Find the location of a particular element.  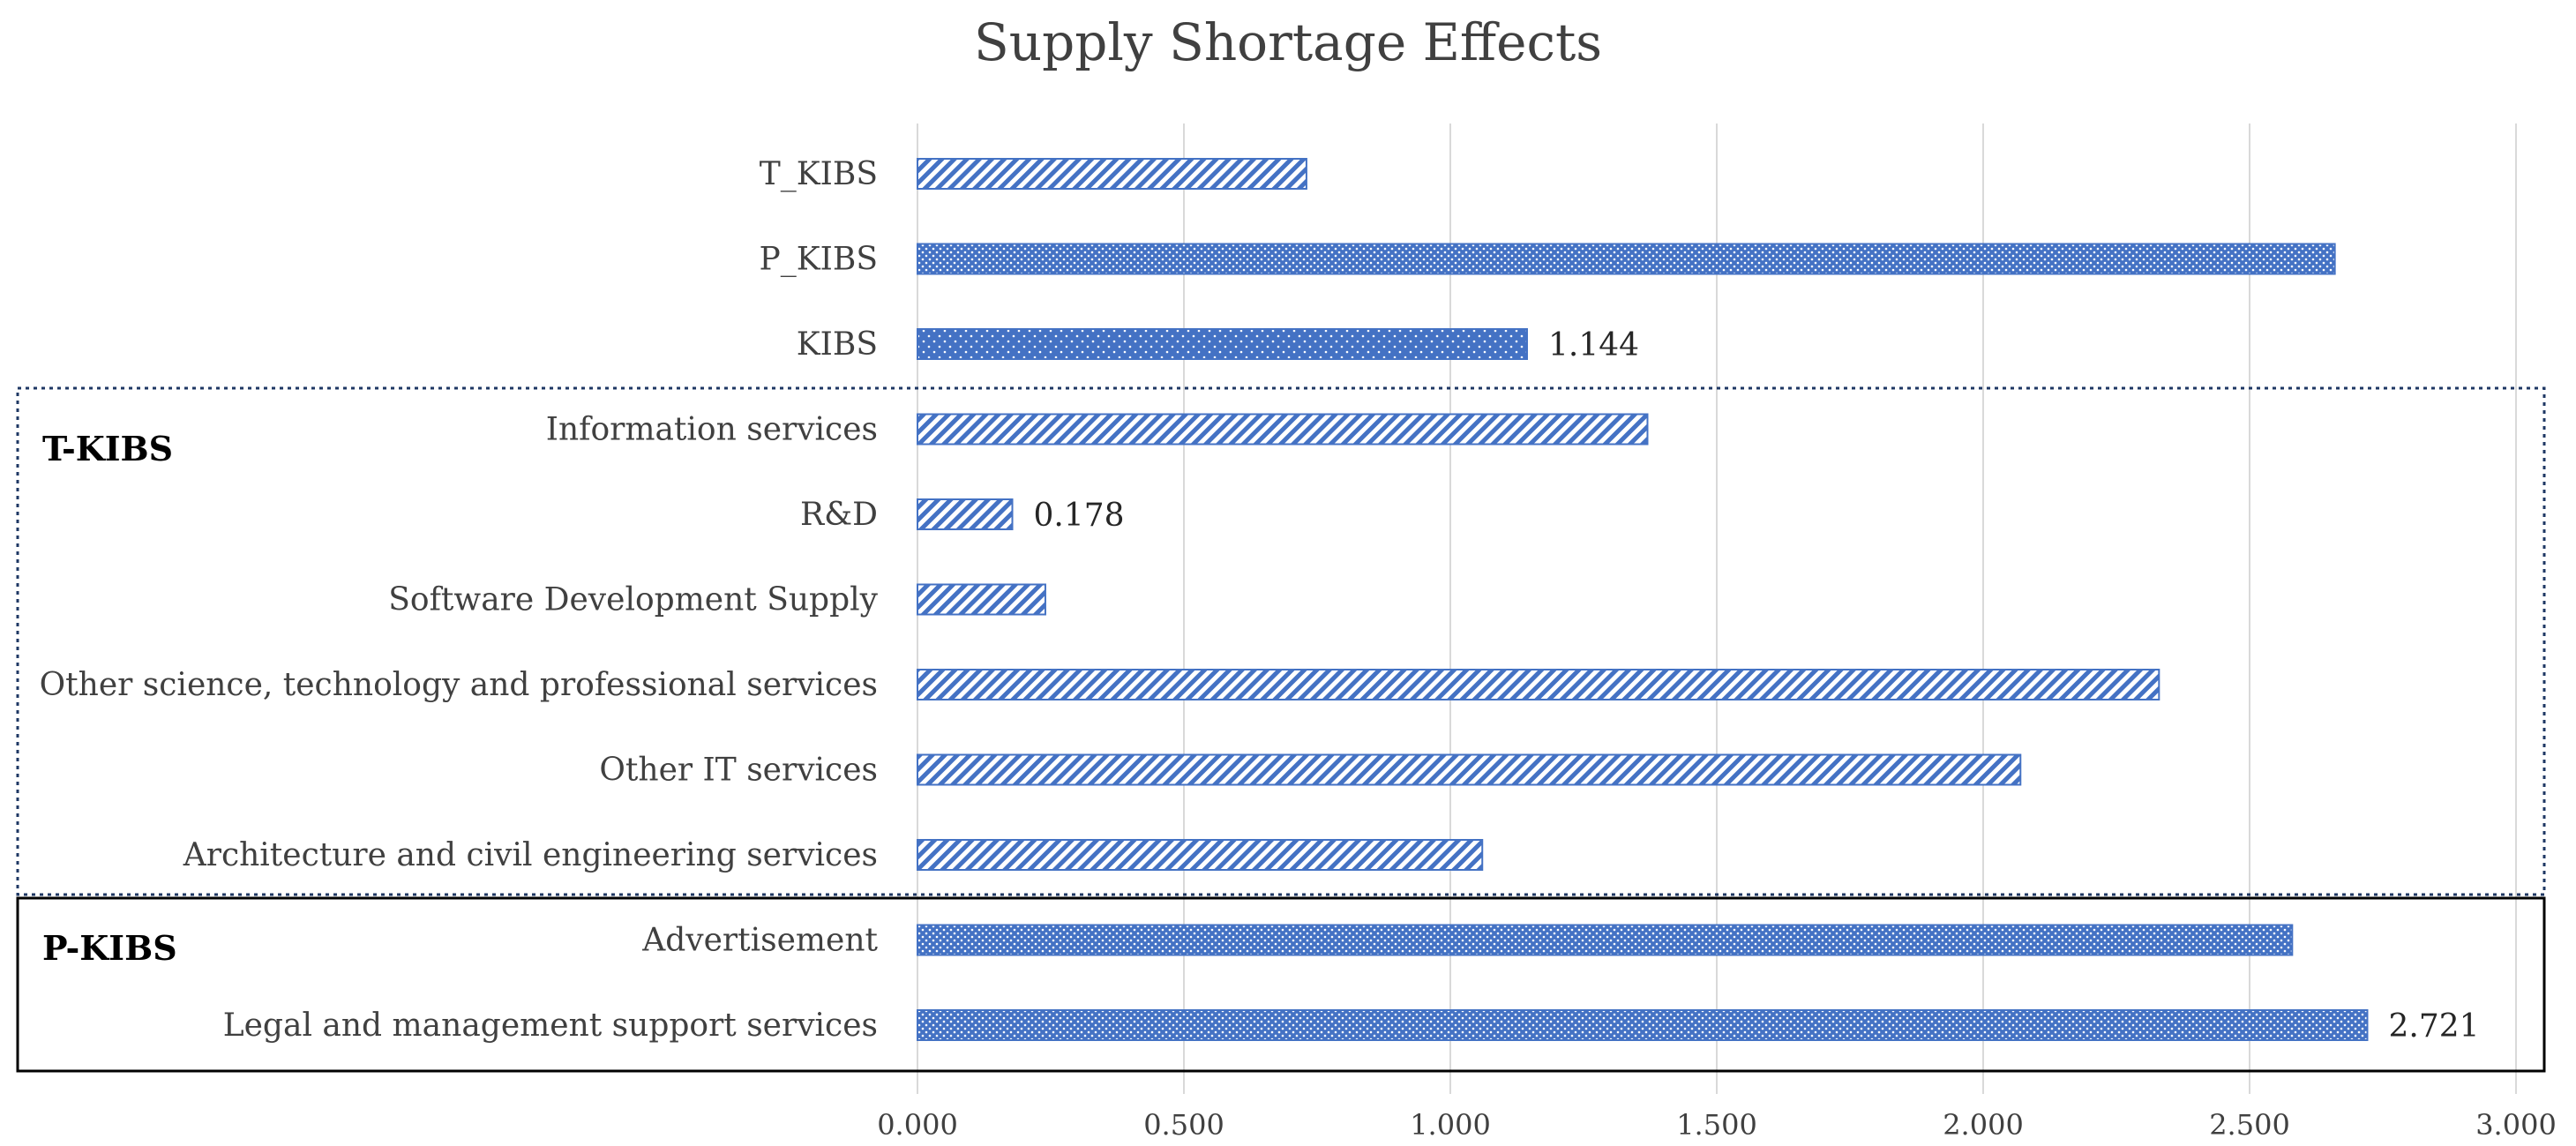

category-label: Advertisement is located at coordinates (760, 941).